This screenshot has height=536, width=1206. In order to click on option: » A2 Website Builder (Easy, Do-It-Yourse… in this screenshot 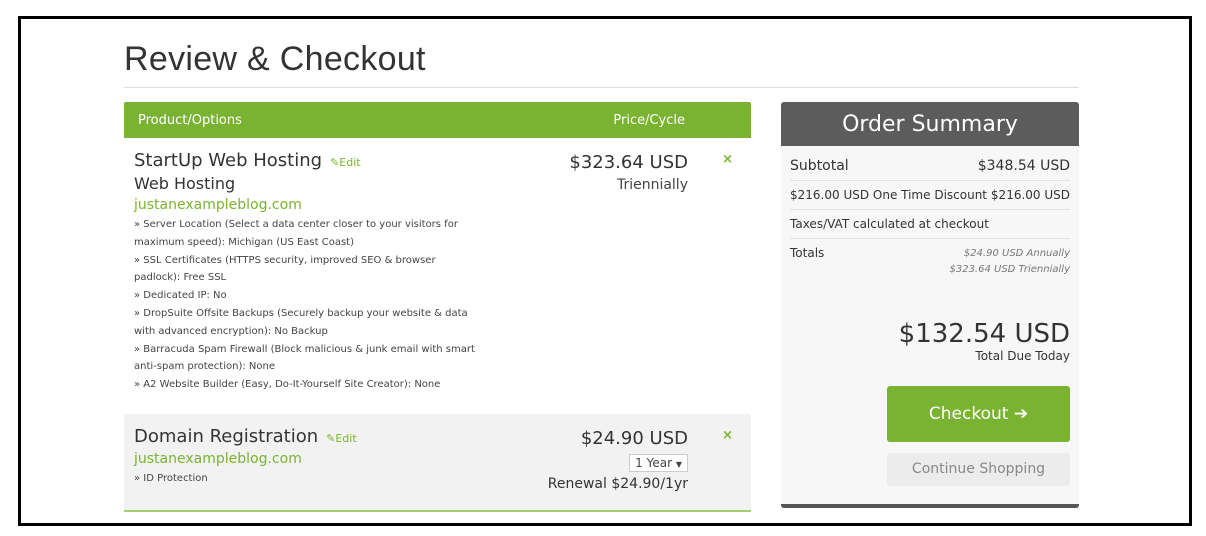, I will do `click(287, 385)`.